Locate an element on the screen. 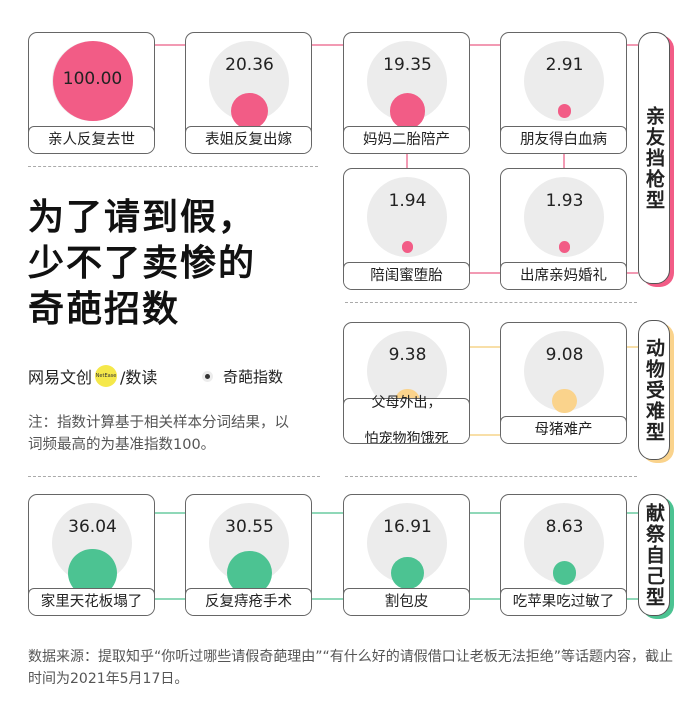 This screenshot has width=700, height=713. value-label: 19.35 is located at coordinates (407, 65).